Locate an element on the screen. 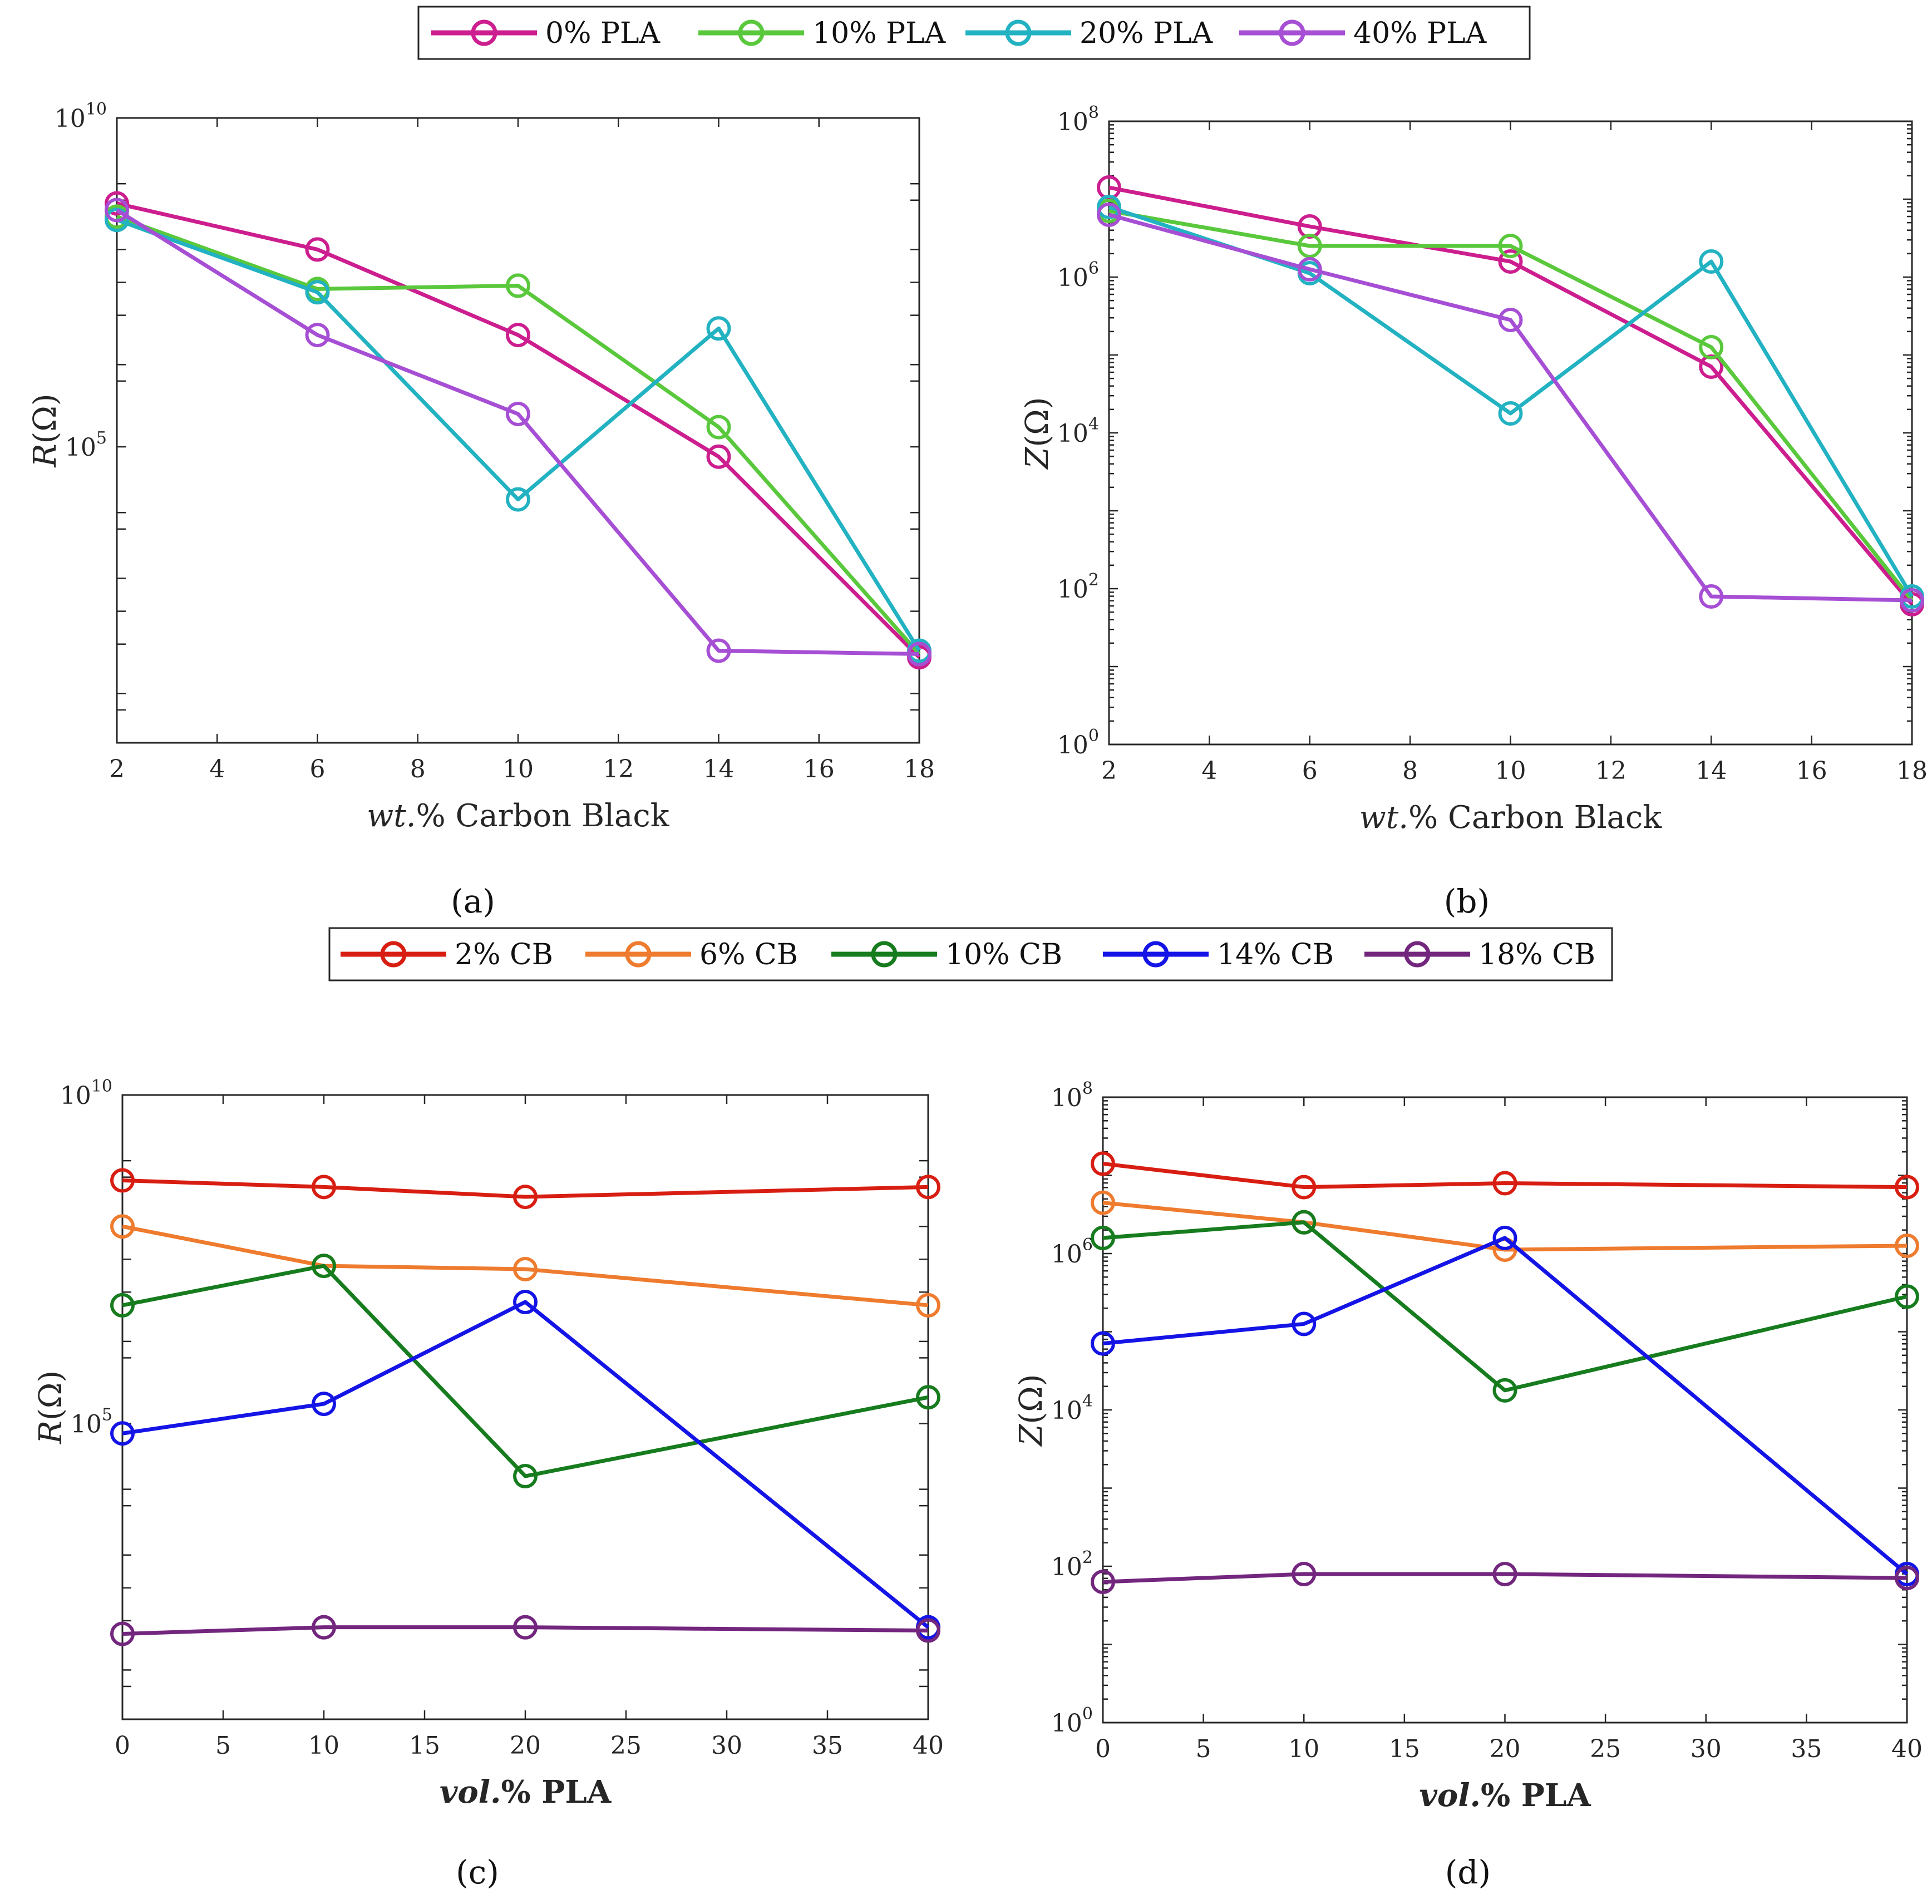  legend-label: 18% CB is located at coordinates (1536, 955).